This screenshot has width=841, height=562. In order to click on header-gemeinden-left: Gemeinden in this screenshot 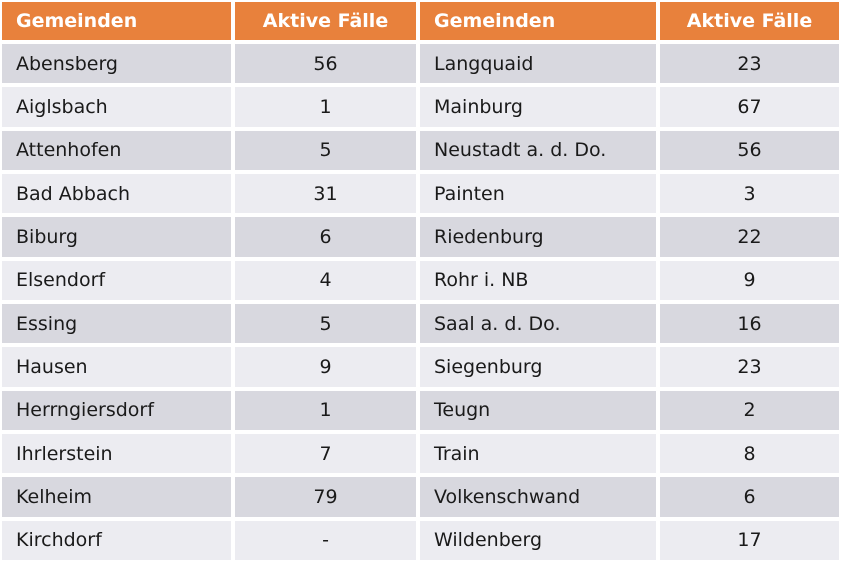, I will do `click(116, 21)`.